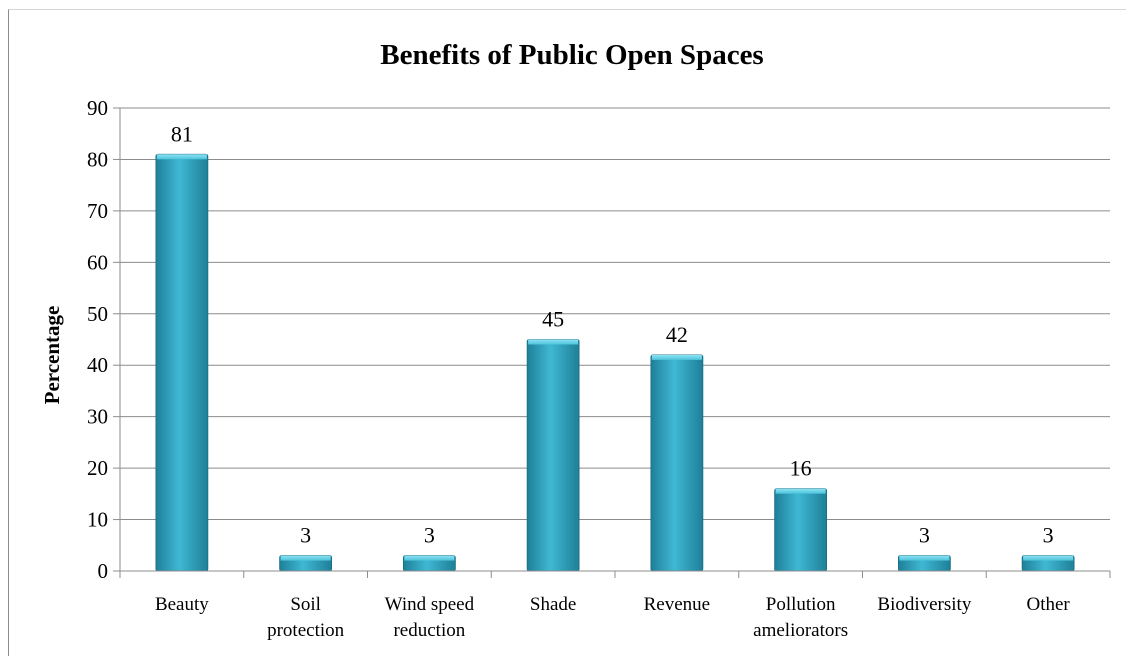 The image size is (1128, 658). Describe the element at coordinates (430, 604) in the screenshot. I see `x-tick-label: Wind speed` at that location.